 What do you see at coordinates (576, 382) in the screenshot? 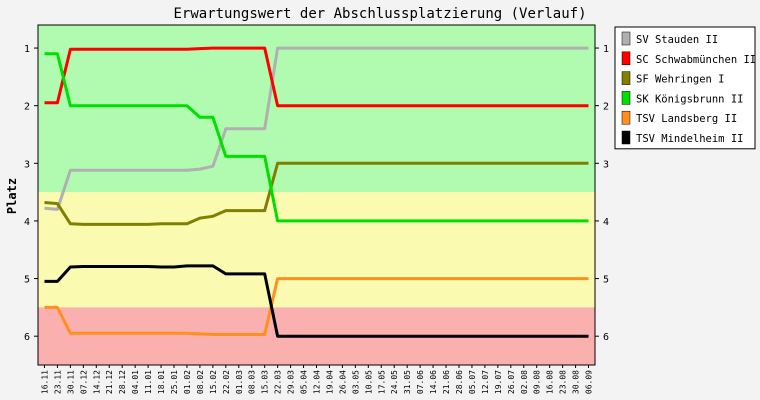
I see `x-tick-label: 30.08` at bounding box center [576, 382].